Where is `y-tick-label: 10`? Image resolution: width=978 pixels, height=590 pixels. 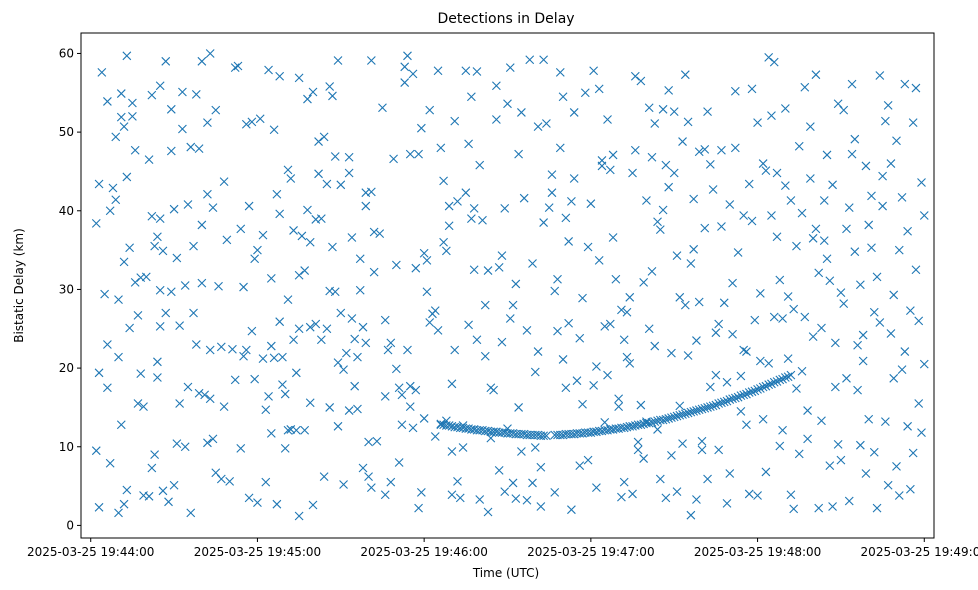
y-tick-label: 10 is located at coordinates (66, 447).